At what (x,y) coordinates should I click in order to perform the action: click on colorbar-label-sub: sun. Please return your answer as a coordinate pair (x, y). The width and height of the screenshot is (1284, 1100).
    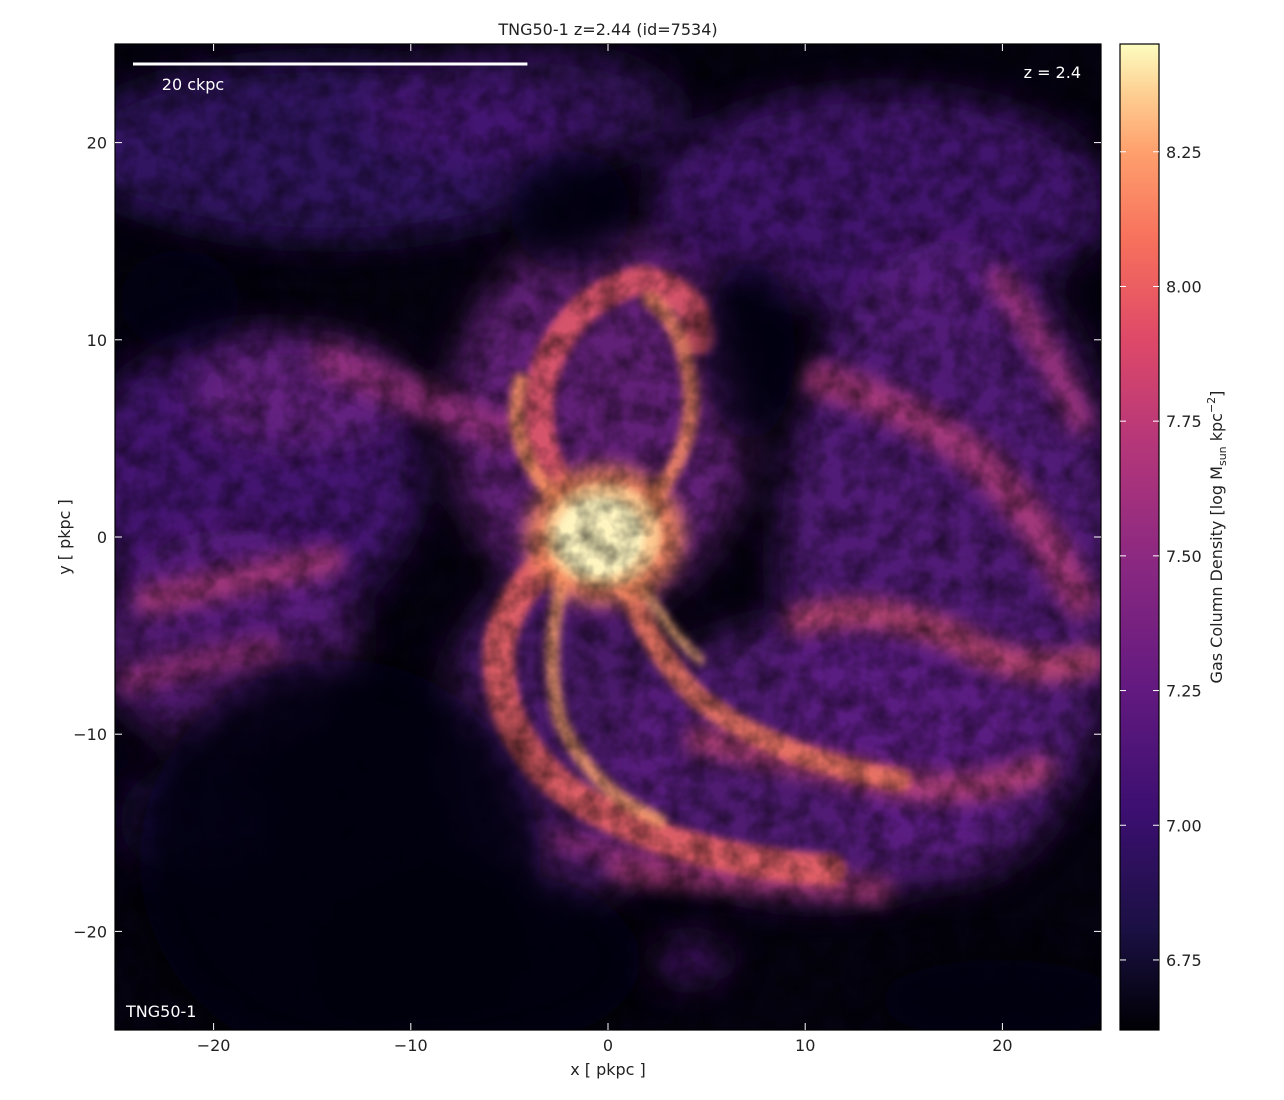
    Looking at the image, I should click on (1222, 456).